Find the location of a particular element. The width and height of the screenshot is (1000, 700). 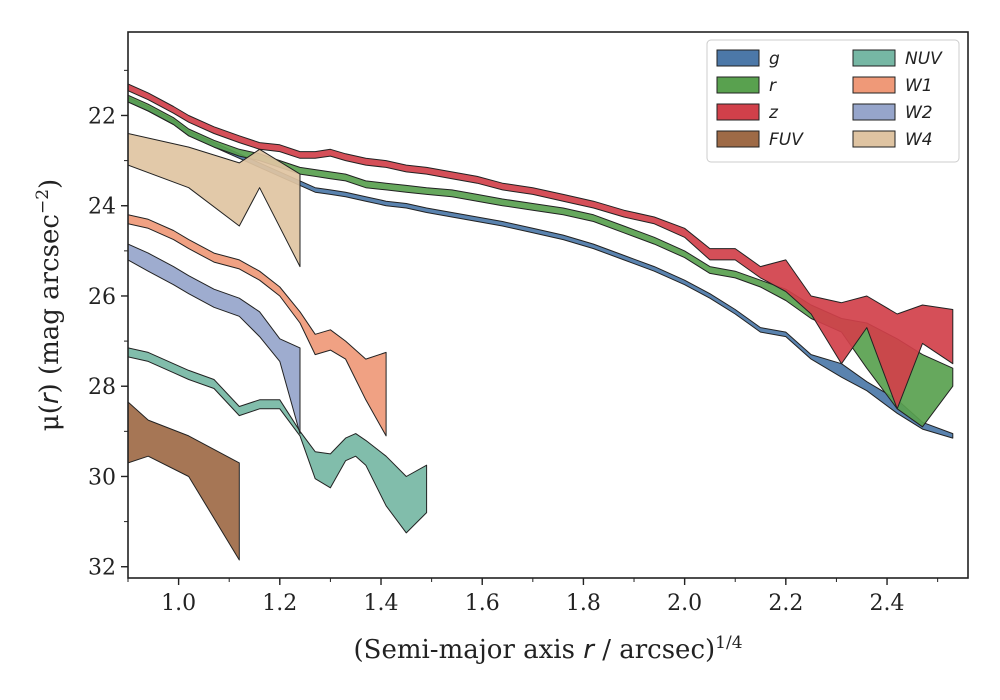

y-label-part: ) (mag arcsec is located at coordinates (50, 303).